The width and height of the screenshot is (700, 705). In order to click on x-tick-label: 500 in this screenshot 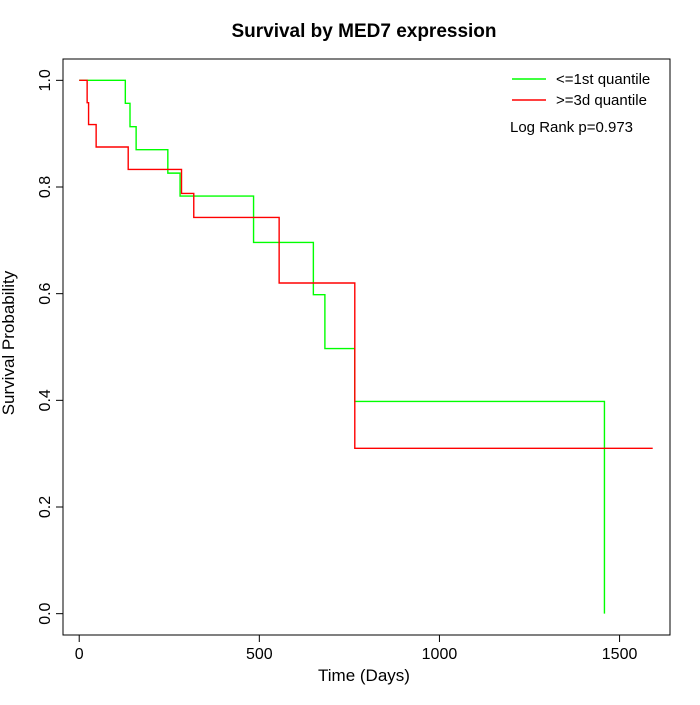, I will do `click(259, 654)`.